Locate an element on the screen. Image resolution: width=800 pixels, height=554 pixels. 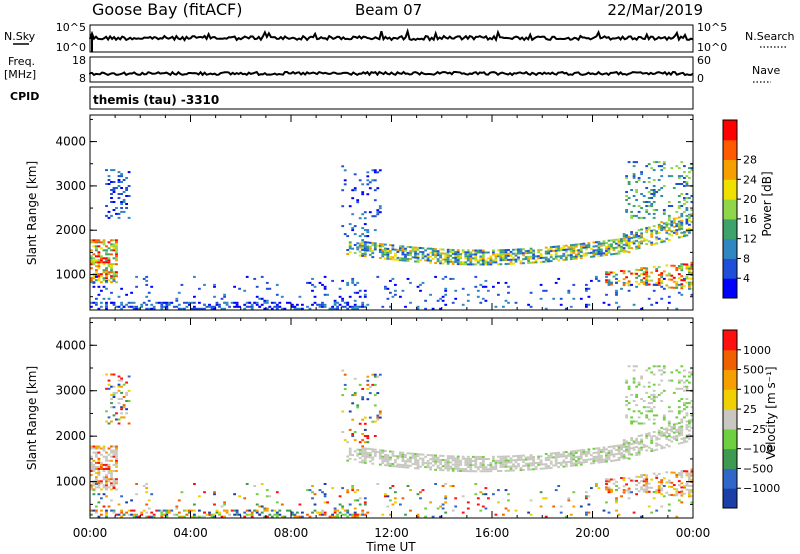
velocity-colorbar-tick-2: 100 is located at coordinates (753, 389).